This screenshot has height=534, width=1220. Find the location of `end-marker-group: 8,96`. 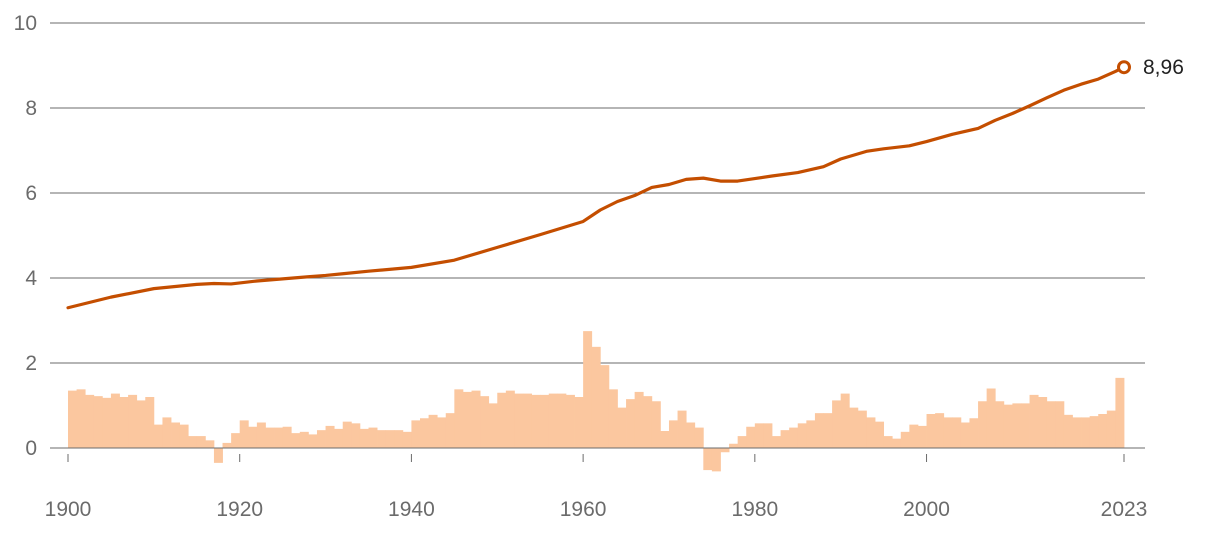

end-marker-group: 8,96 is located at coordinates (1150, 67).